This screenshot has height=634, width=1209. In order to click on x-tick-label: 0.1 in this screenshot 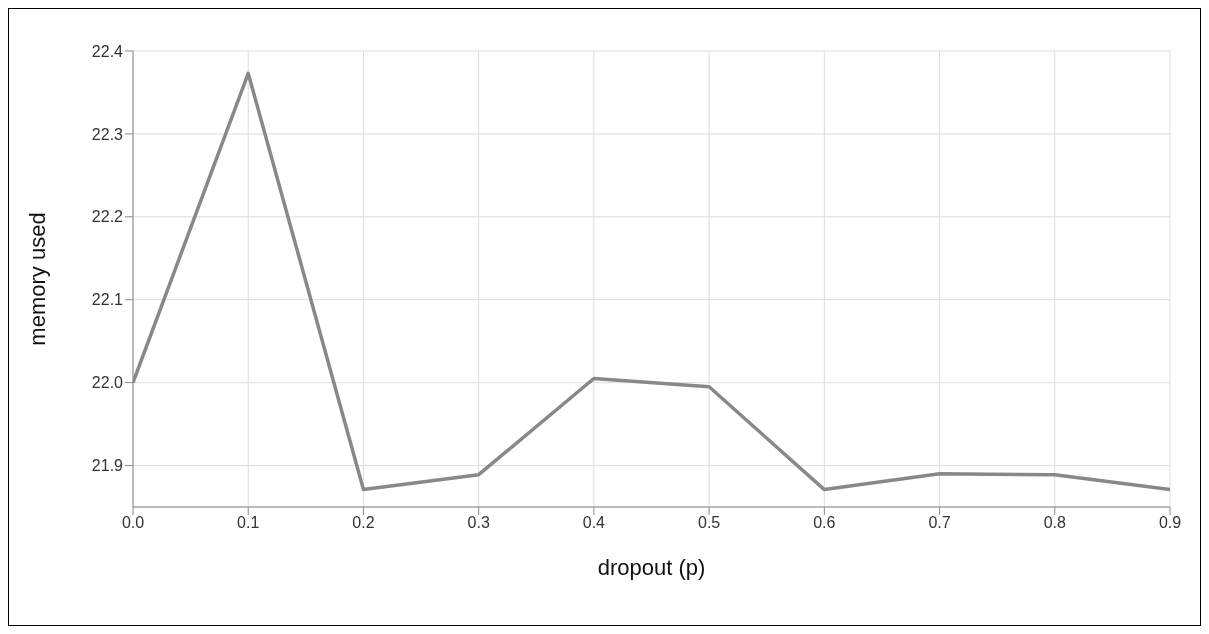, I will do `click(248, 523)`.